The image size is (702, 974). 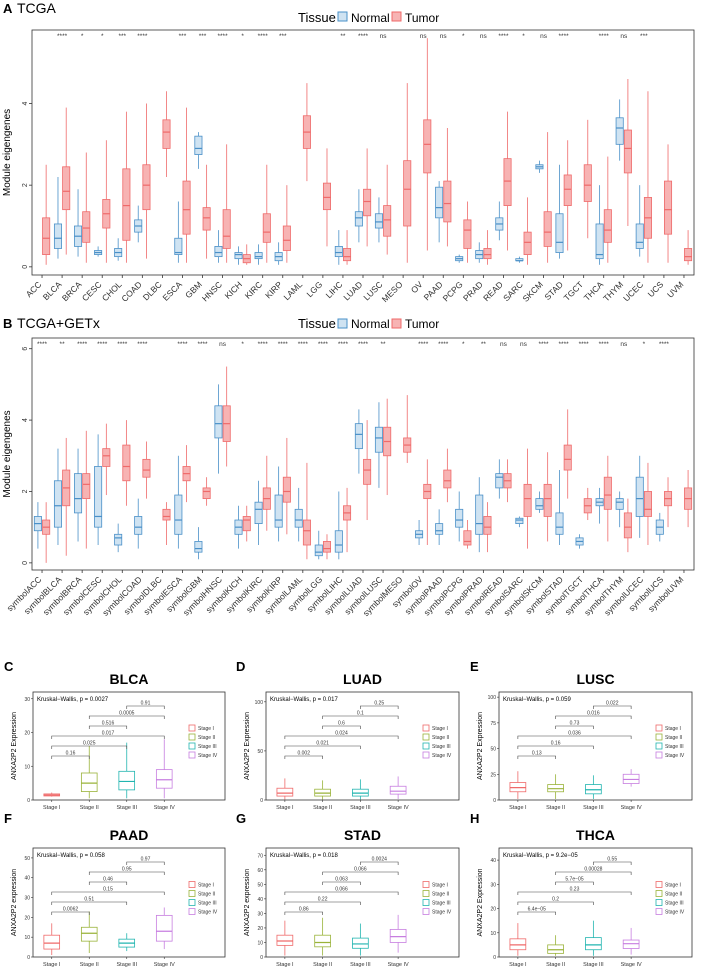 I want to click on comparison-p-value: 0.91, so click(x=146, y=704).